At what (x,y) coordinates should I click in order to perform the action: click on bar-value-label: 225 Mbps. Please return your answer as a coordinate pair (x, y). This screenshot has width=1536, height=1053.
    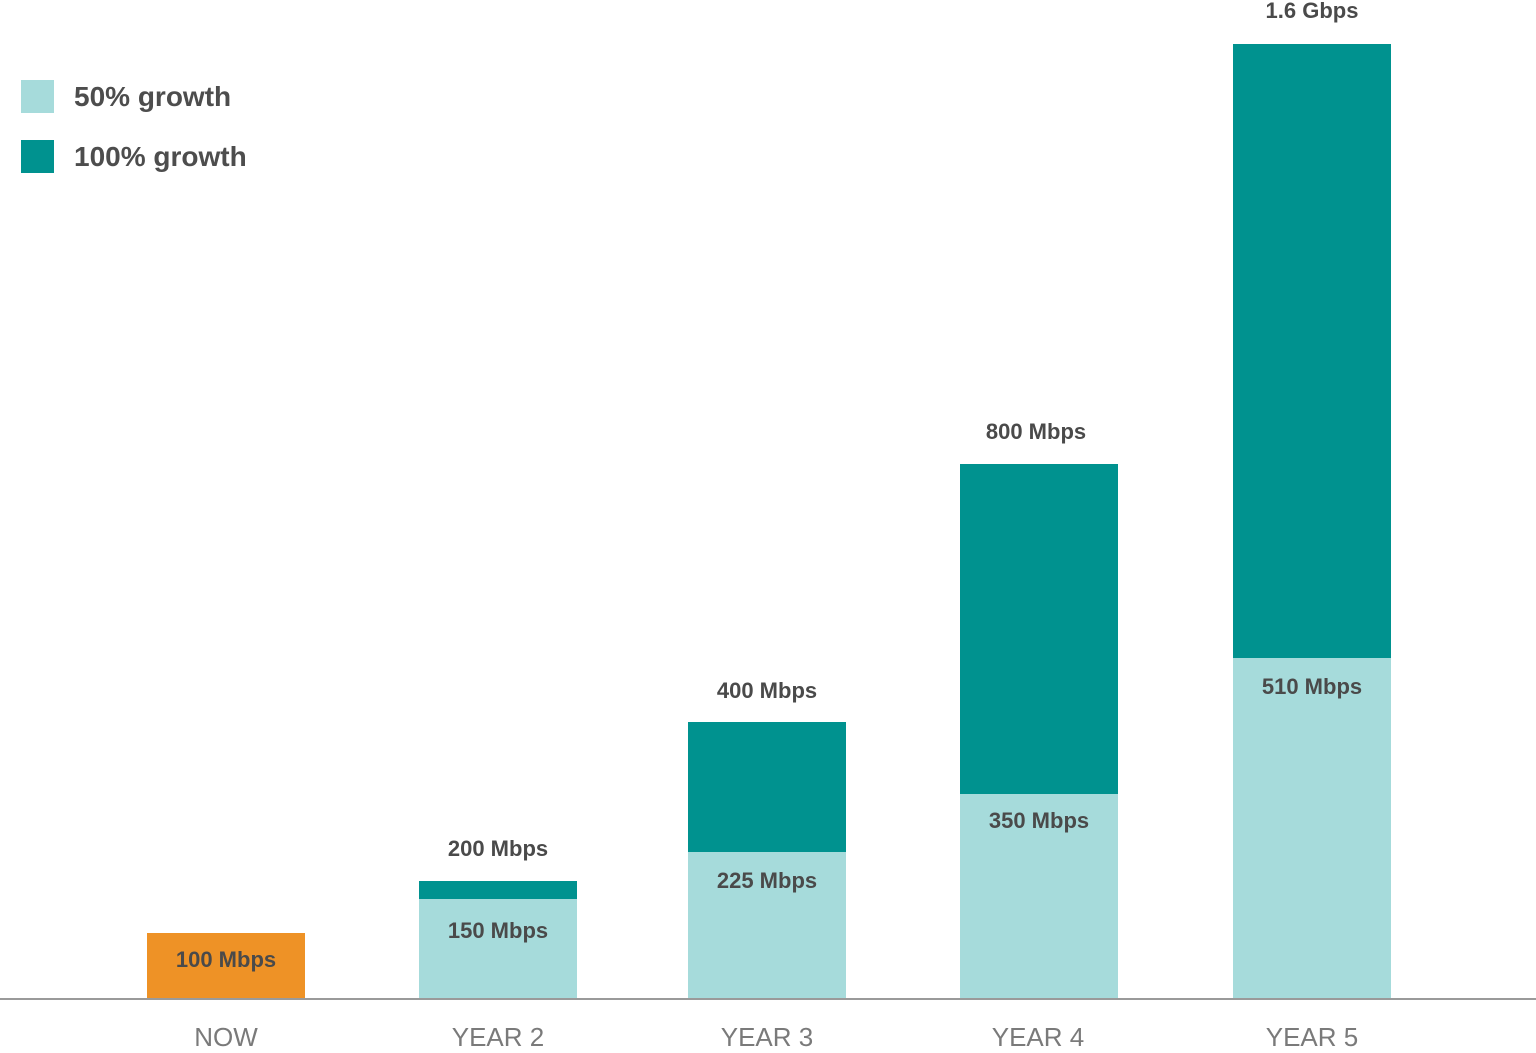
    Looking at the image, I should click on (767, 880).